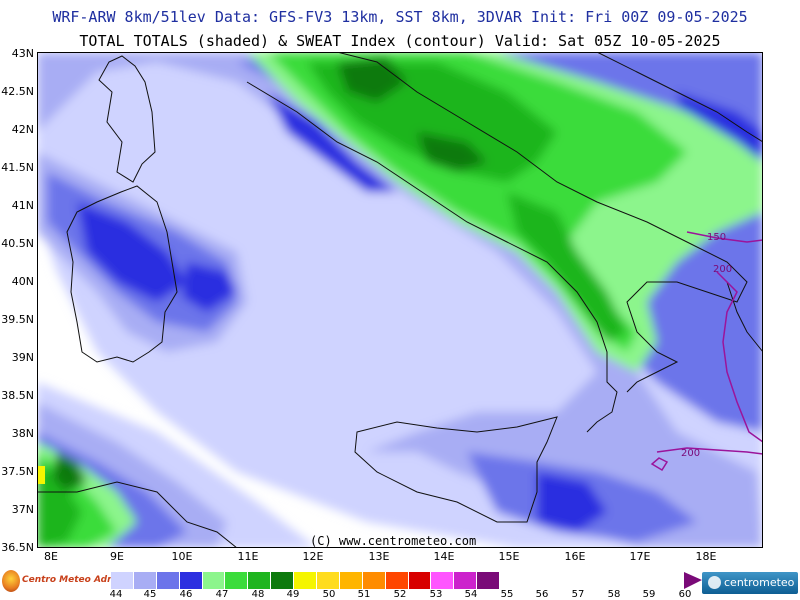  Describe the element at coordinates (22, 281) in the screenshot. I see `lat-label: 40N` at that location.